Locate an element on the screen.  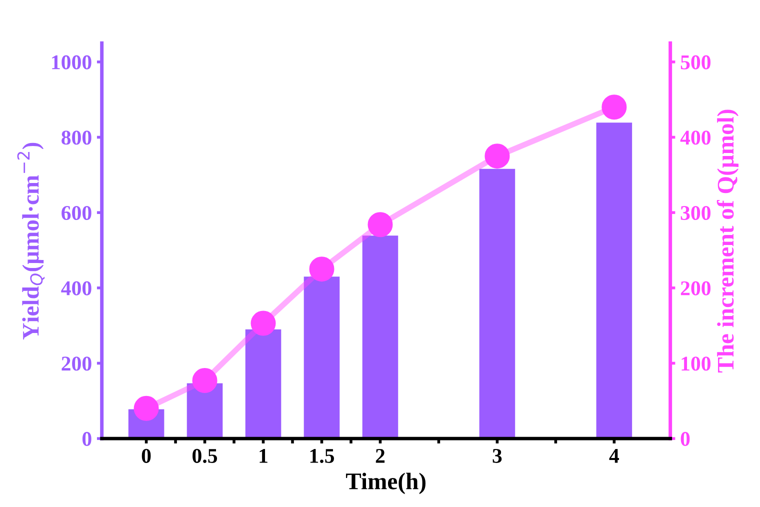
y2-tick-label: 400 is located at coordinates (695, 137).